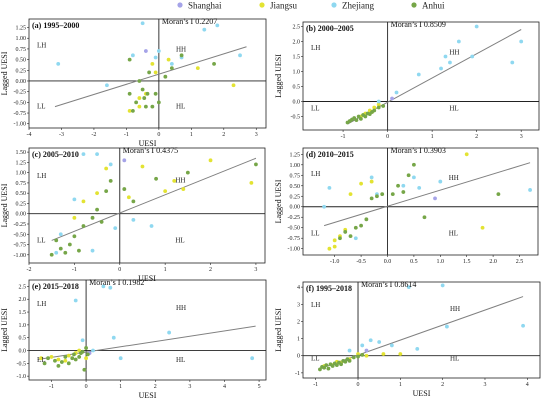 Image resolution: width=550 pixels, height=404 pixels. Describe the element at coordinates (358, 6) in the screenshot. I see `legend-label: Zhejiang` at that location.